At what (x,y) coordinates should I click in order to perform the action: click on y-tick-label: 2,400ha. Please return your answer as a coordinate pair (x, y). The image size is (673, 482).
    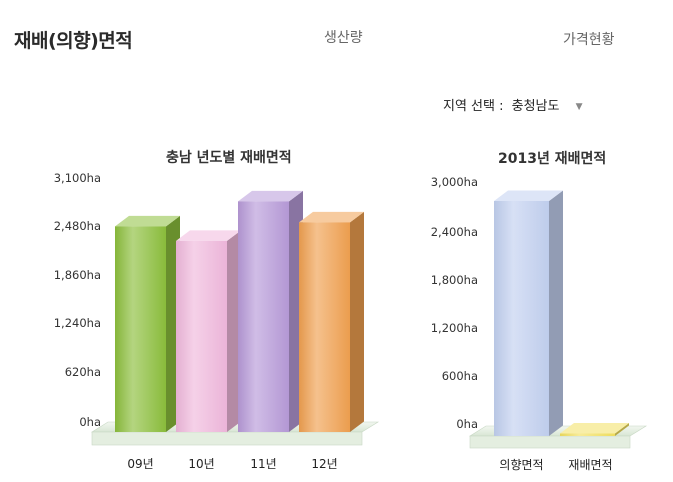
    Looking at the image, I should click on (454, 232).